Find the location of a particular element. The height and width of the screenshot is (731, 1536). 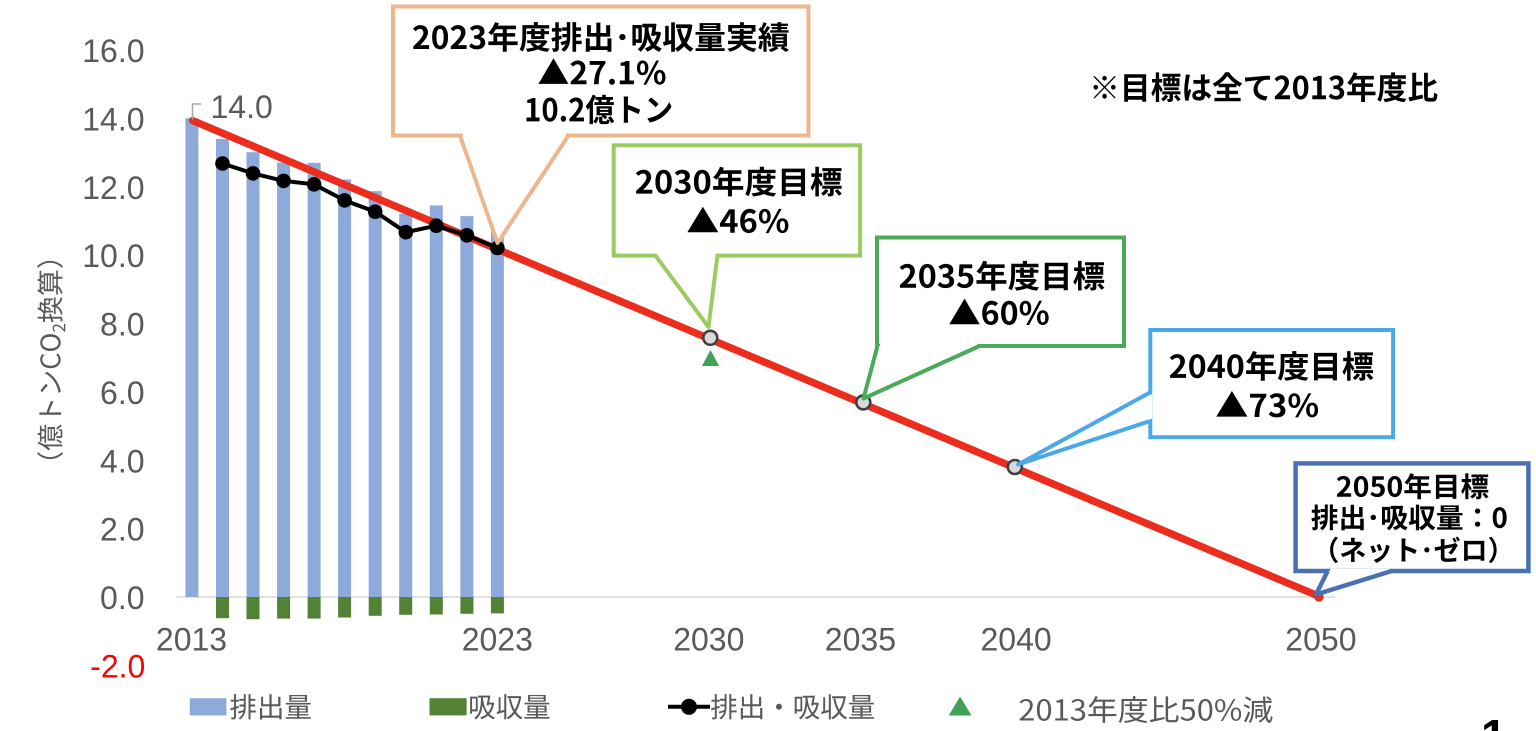

svg-text: 16.0 is located at coordinates (113, 51).